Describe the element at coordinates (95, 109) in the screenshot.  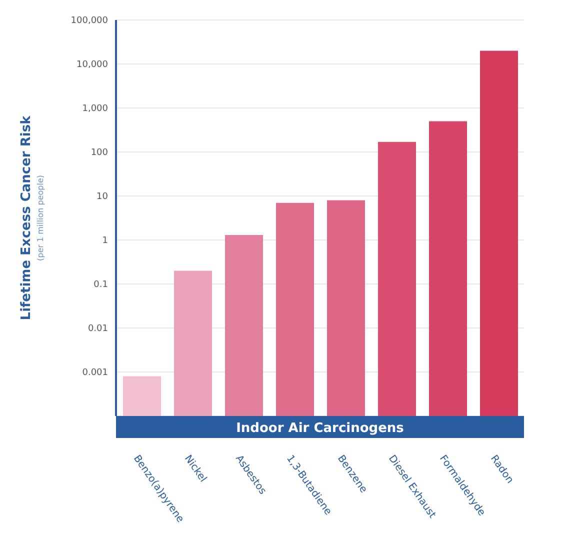
I see `y-tick-label: 1,000` at that location.